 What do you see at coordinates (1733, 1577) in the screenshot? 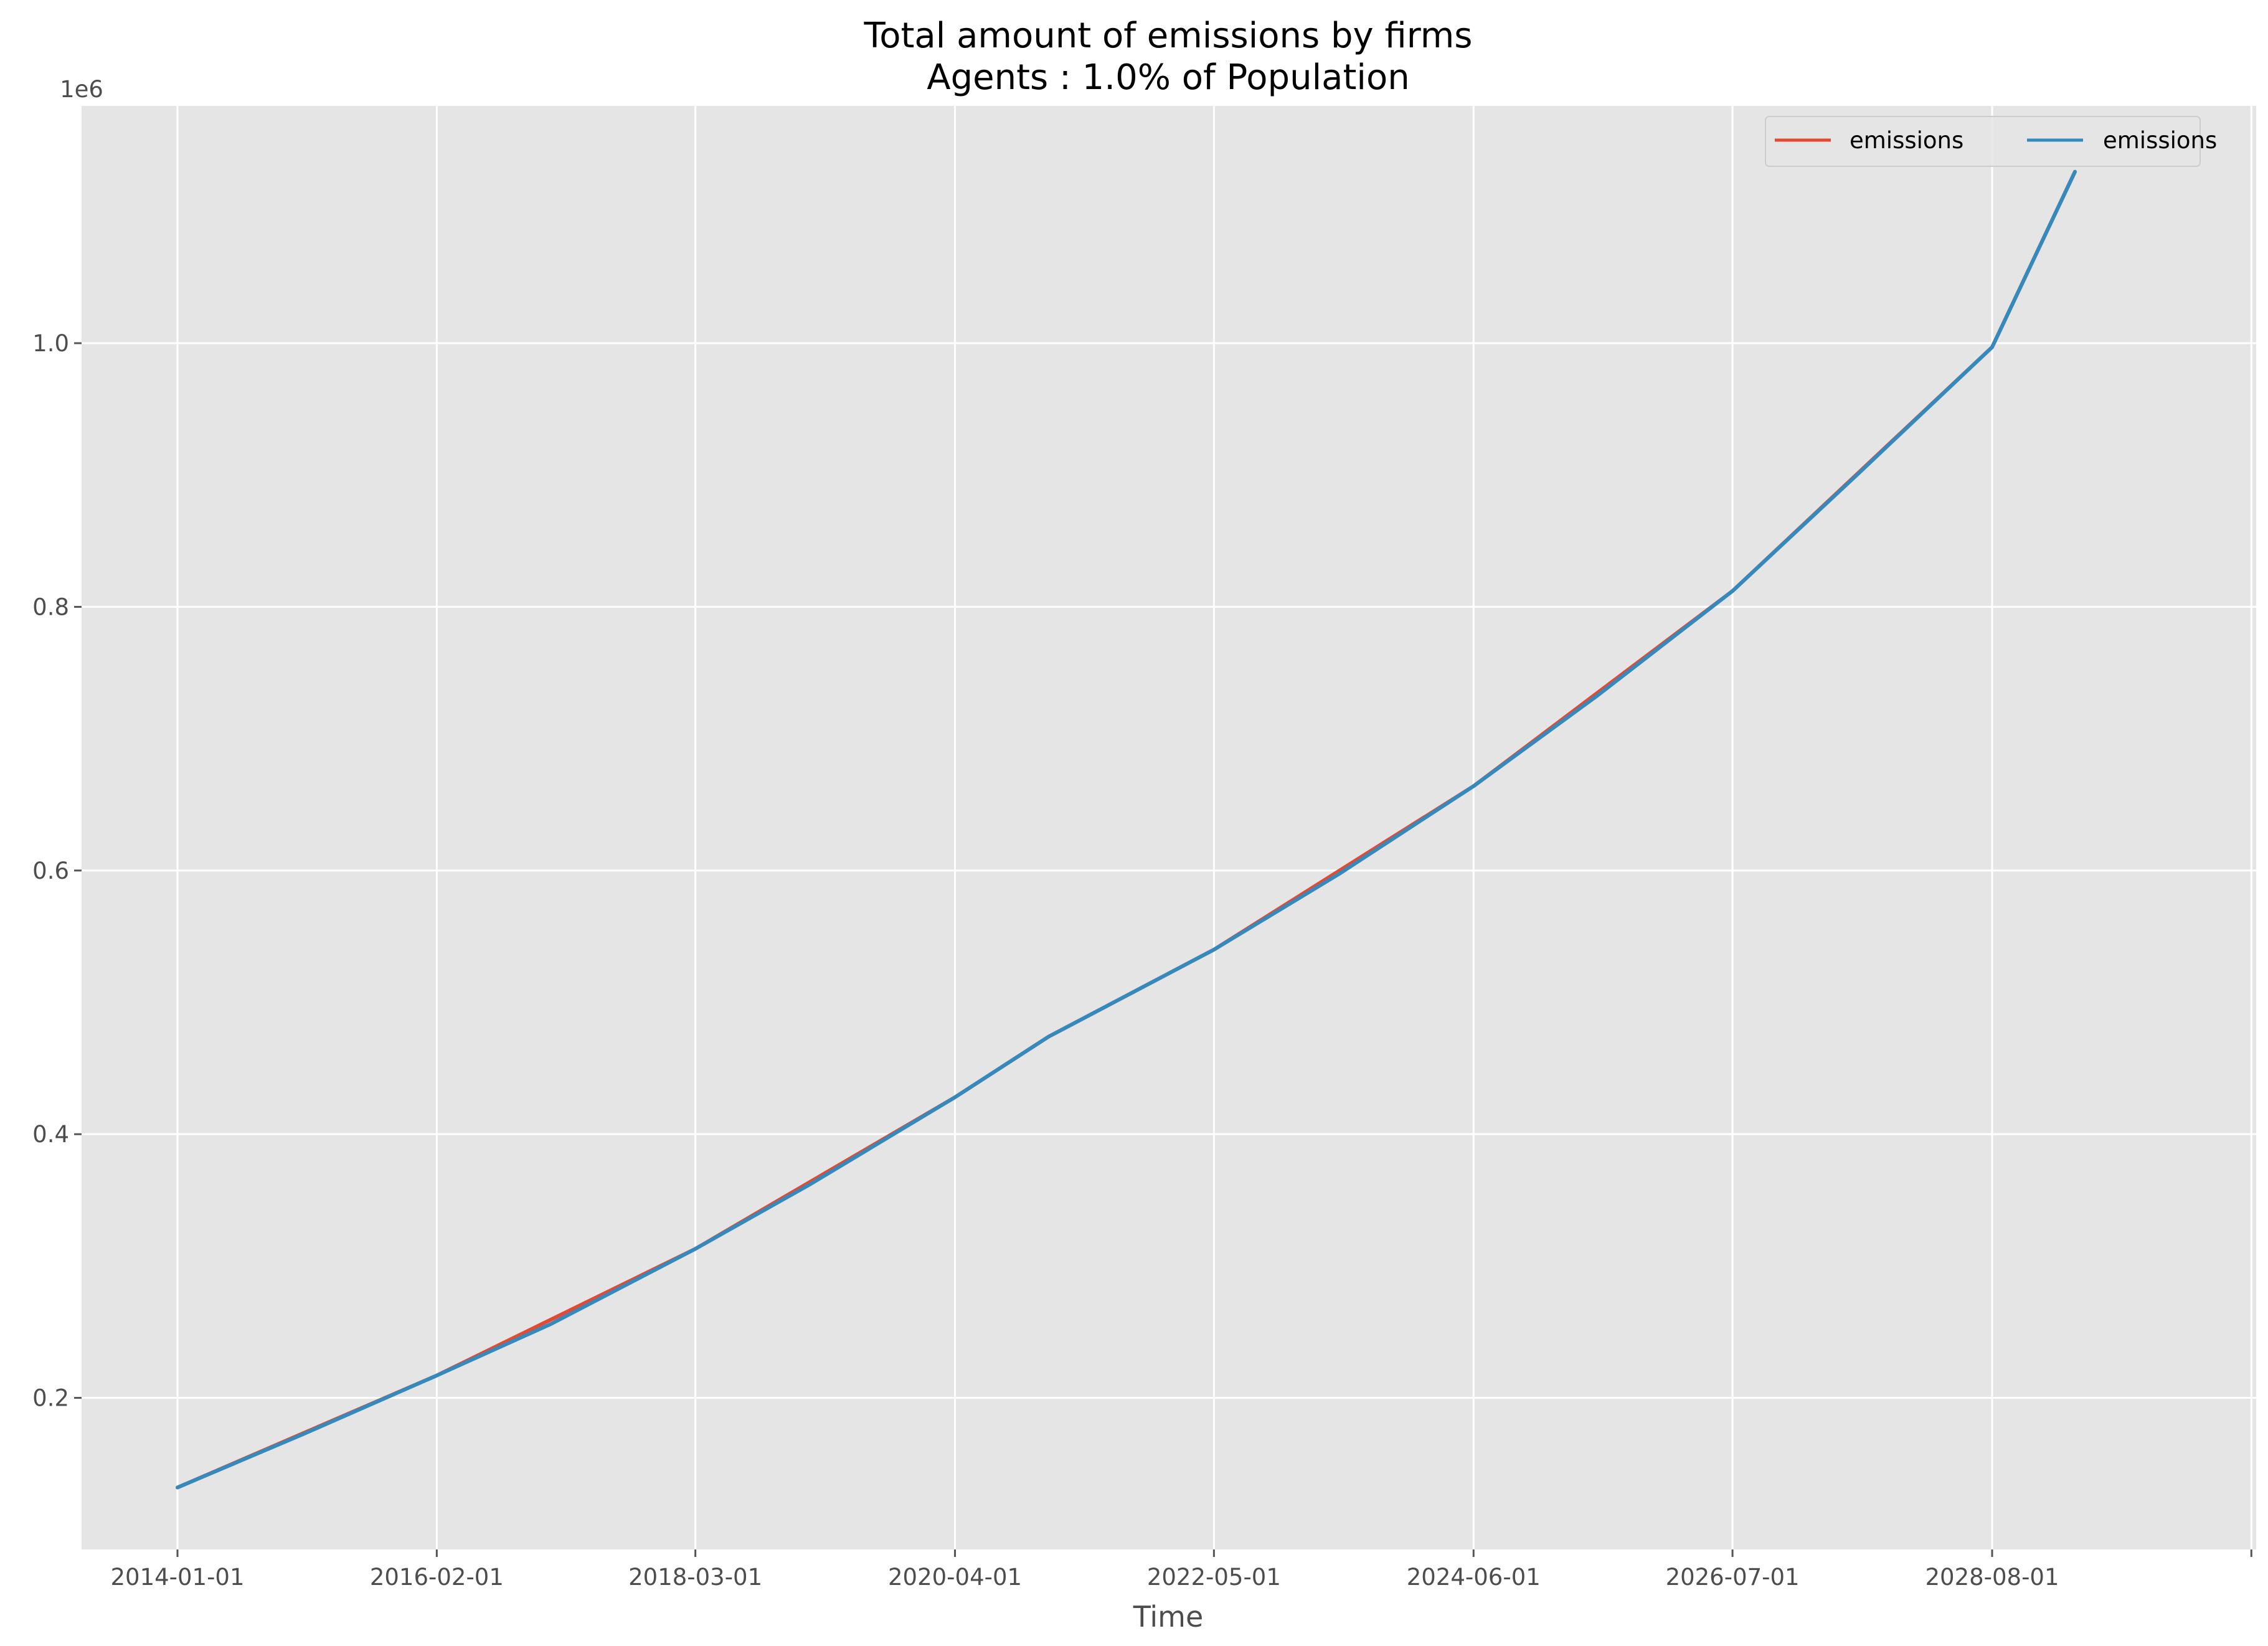
I see `x-tick-label: 2026-07-01` at bounding box center [1733, 1577].